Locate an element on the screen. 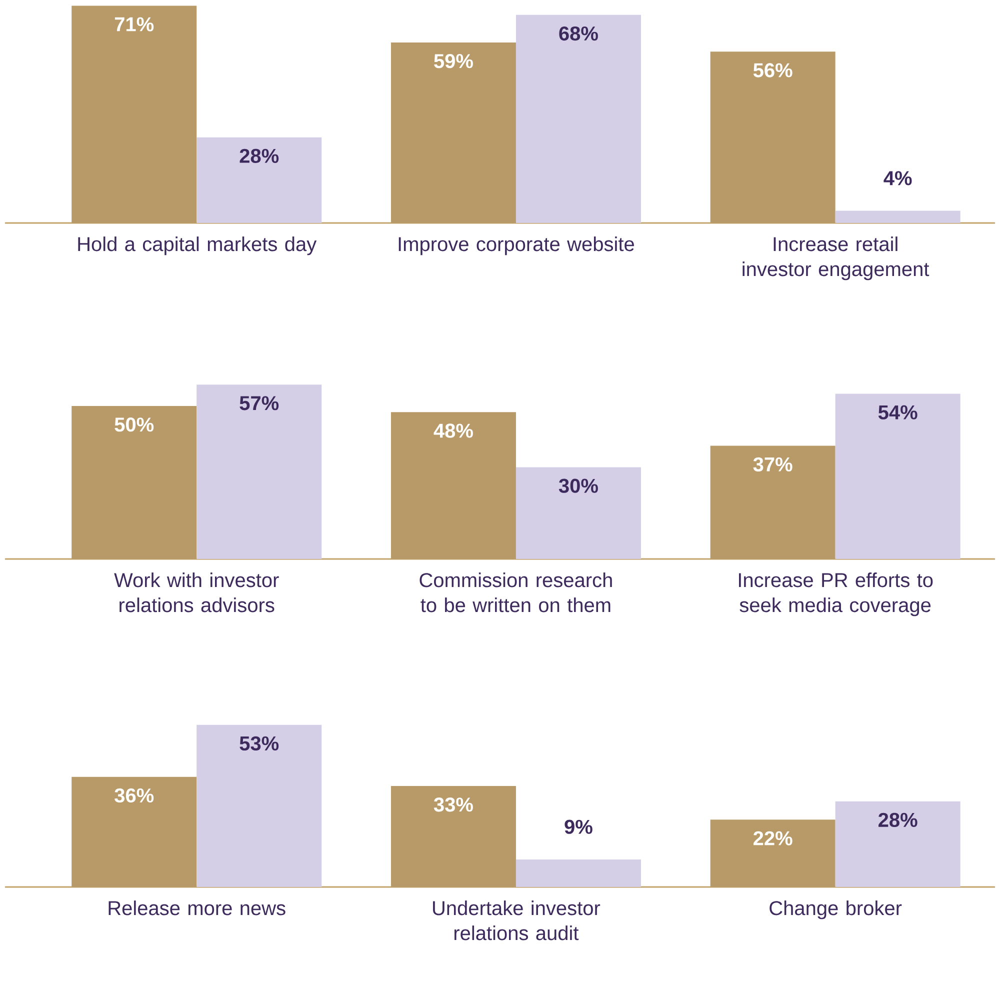 This screenshot has width=999, height=983. x-tick-label: Work with investor relations advisors is located at coordinates (196, 592).